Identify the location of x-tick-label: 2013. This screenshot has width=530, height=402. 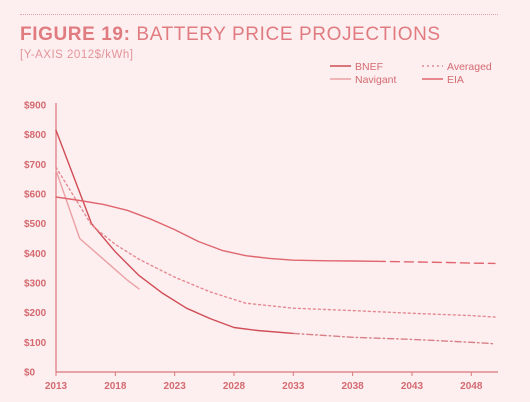
(56, 386).